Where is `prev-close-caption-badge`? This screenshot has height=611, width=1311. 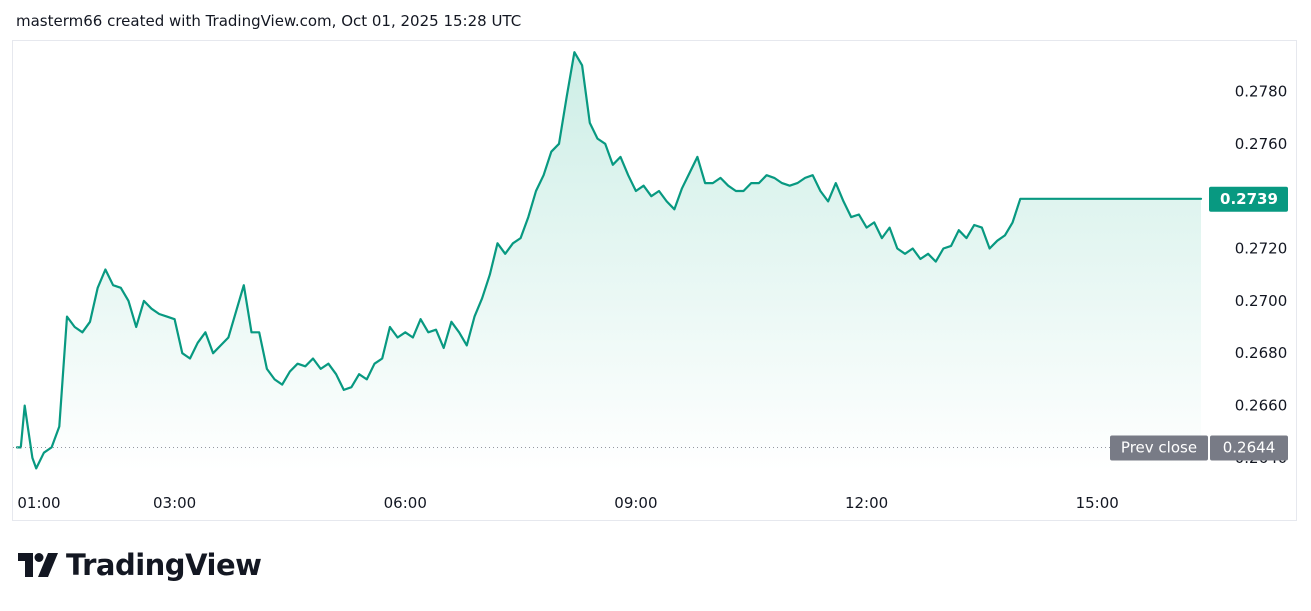
prev-close-caption-badge is located at coordinates (1159, 448).